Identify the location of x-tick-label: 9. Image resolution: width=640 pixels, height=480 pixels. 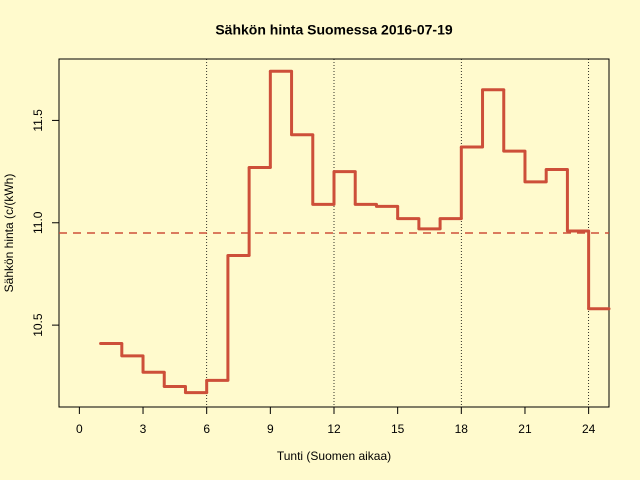
(270, 429).